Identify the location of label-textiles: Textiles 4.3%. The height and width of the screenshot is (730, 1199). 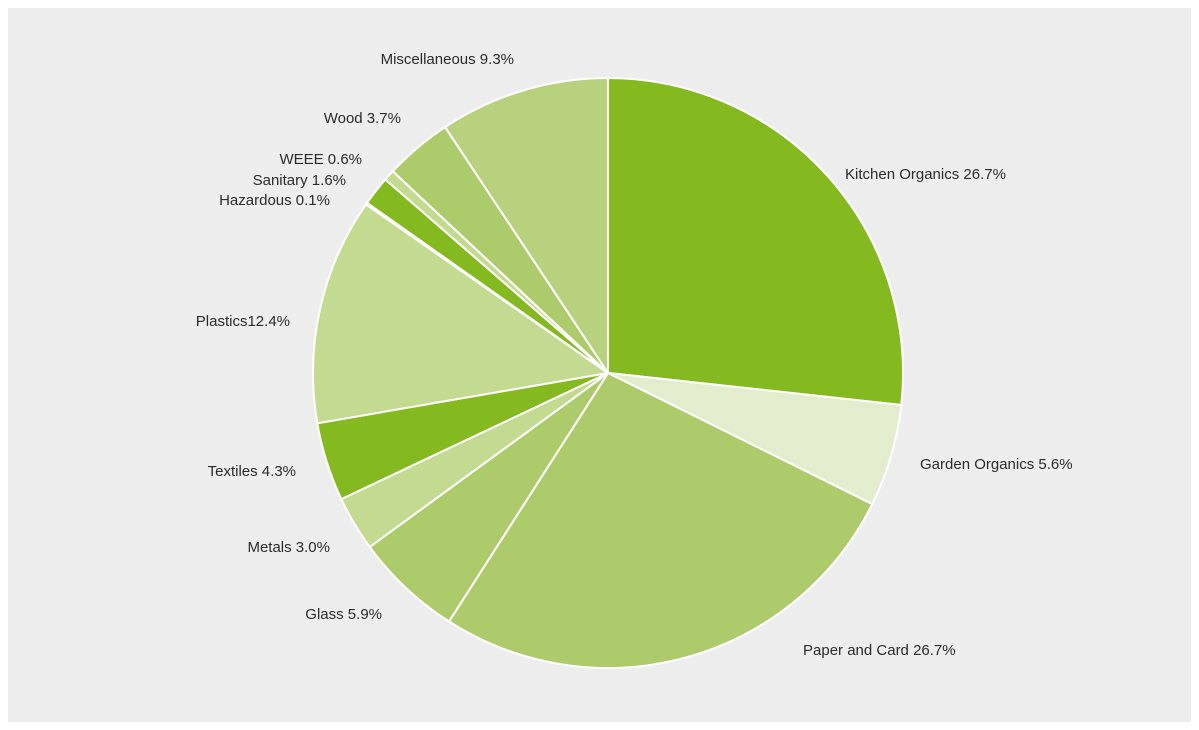
(252, 471).